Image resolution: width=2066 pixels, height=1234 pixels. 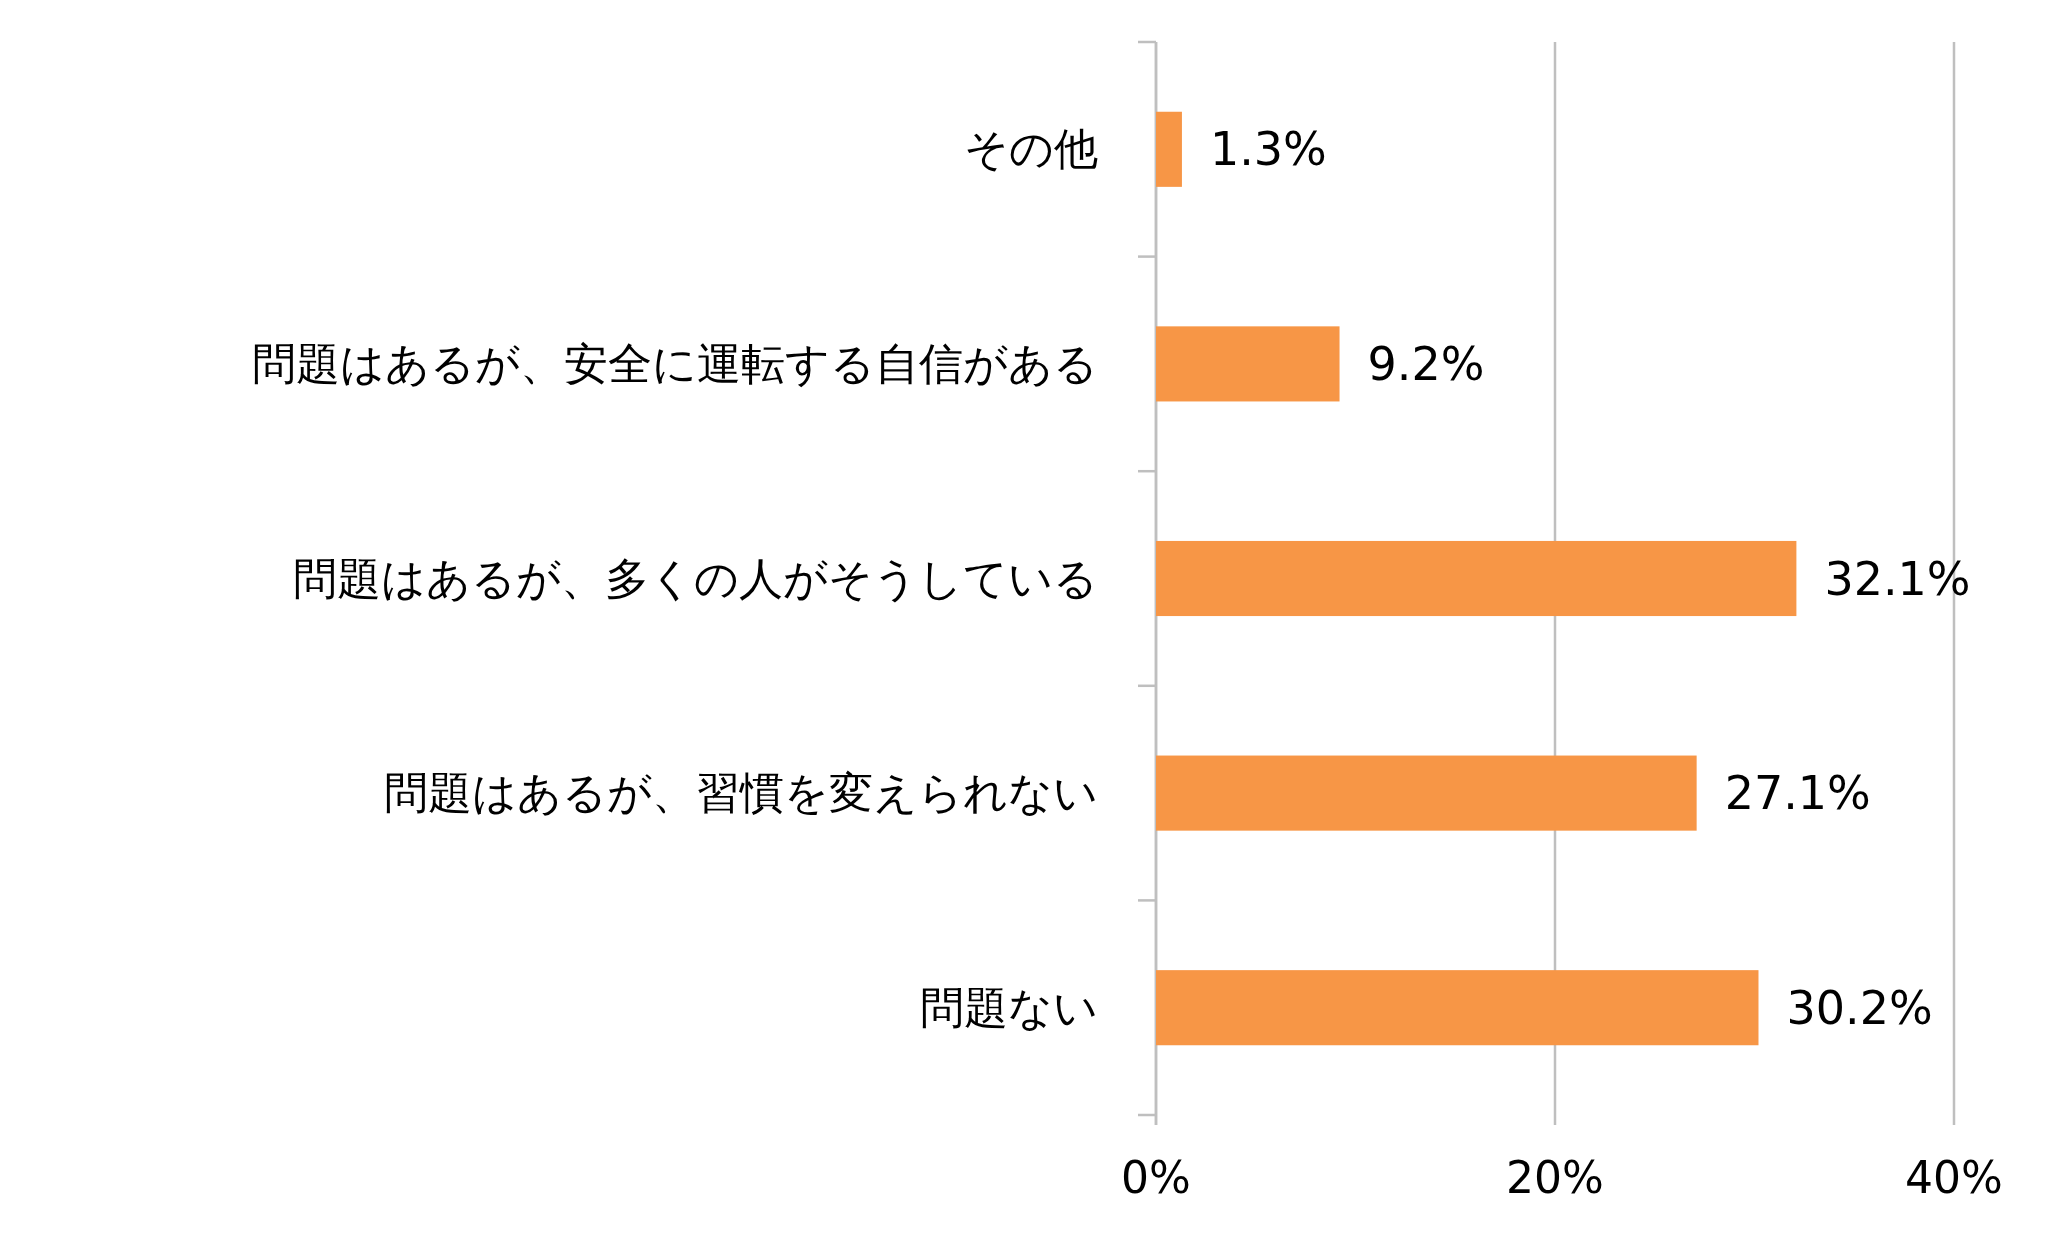 I want to click on y-tick-label: 問題はあるが、安全に運転する自信がある, so click(x=675, y=363).